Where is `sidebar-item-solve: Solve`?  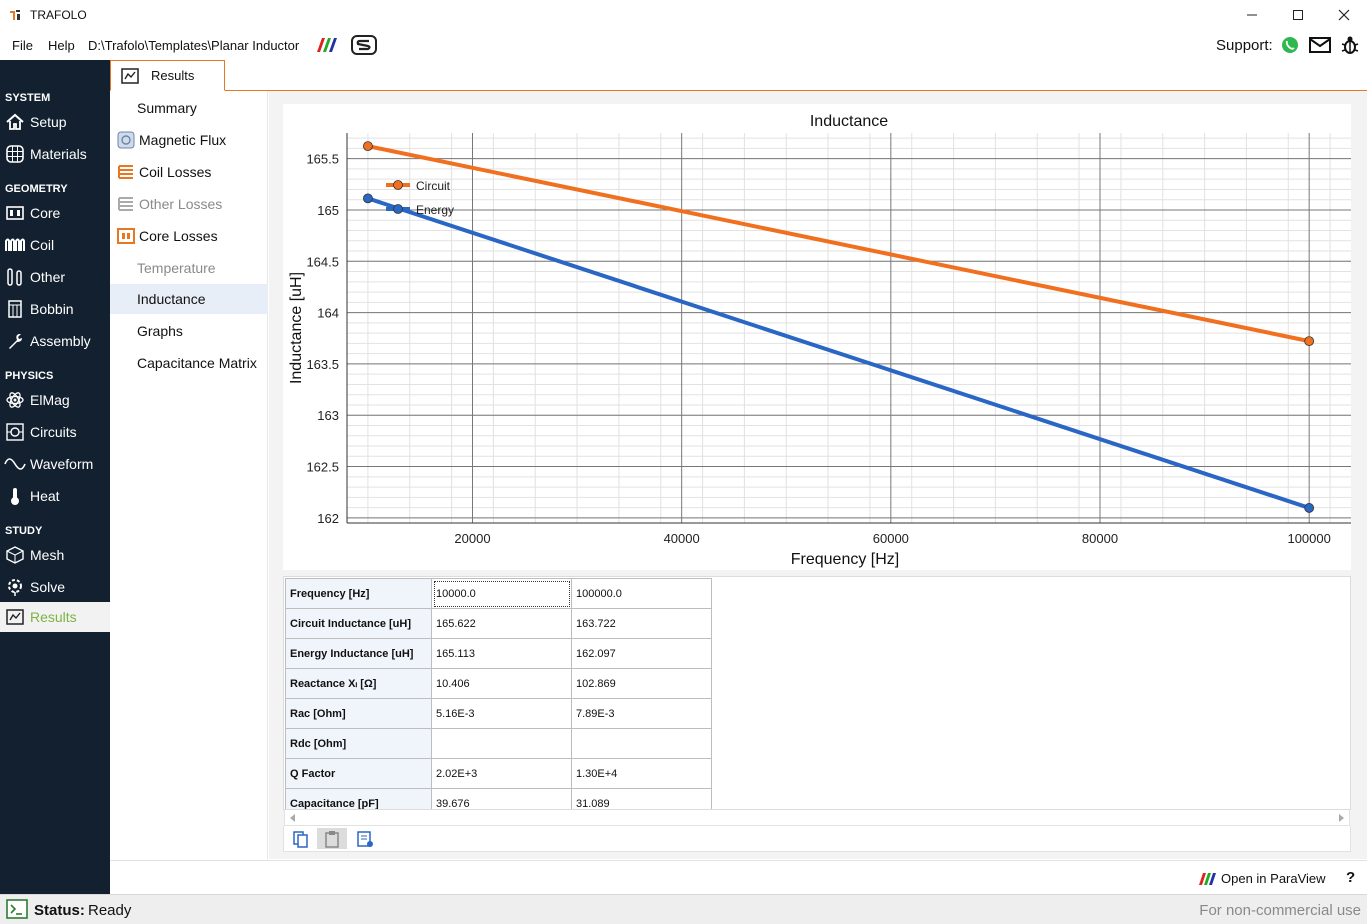 sidebar-item-solve: Solve is located at coordinates (55, 587).